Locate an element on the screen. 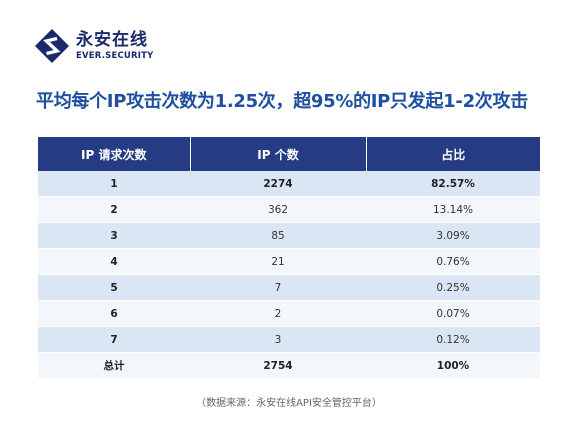 This screenshot has width=578, height=433. cell-total-label: 总计 is located at coordinates (114, 365).